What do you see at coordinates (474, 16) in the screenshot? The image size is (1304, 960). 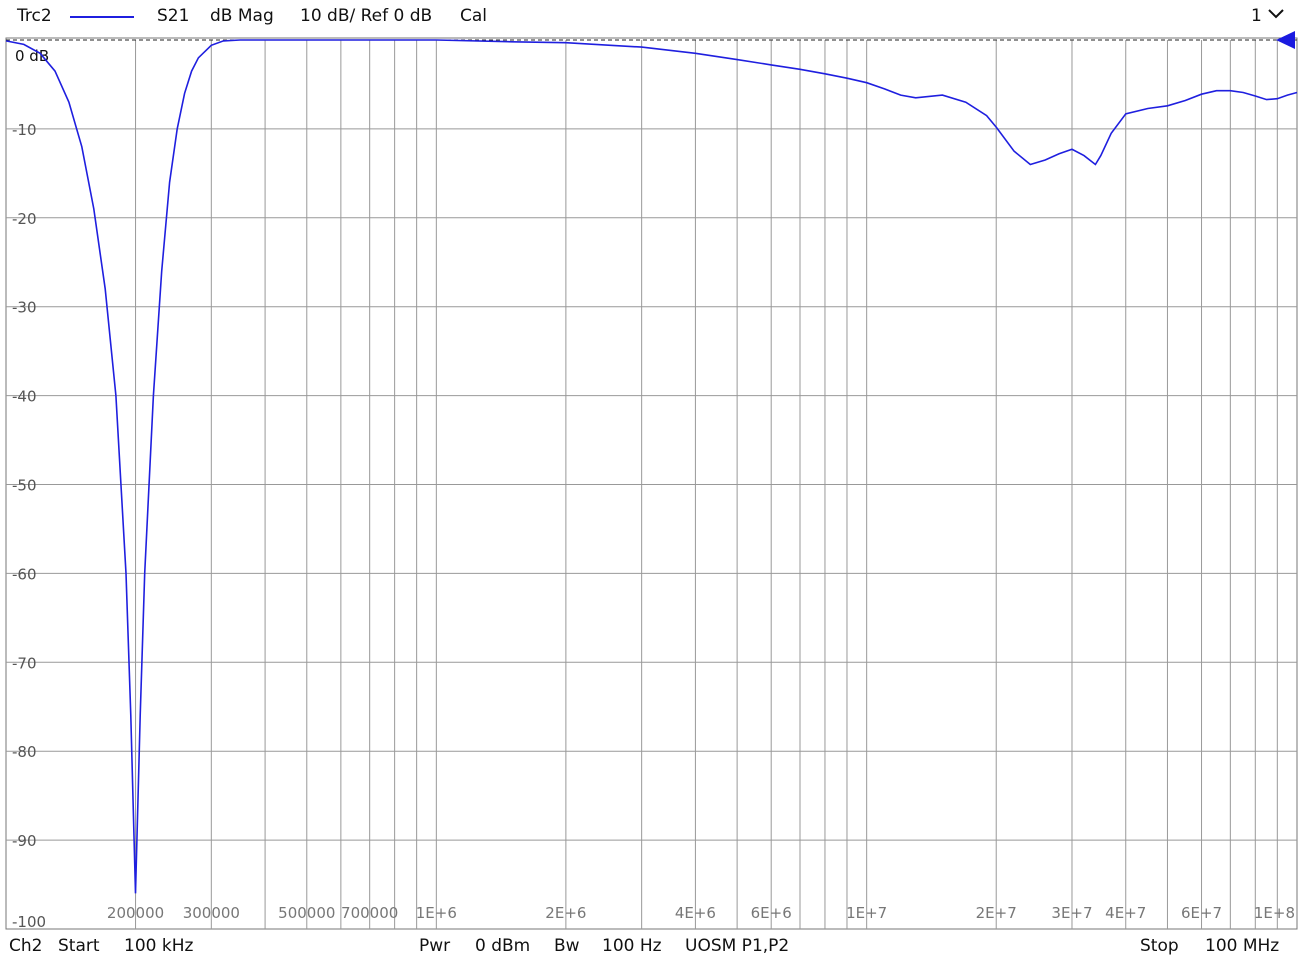 I see `cal-status: Cal` at bounding box center [474, 16].